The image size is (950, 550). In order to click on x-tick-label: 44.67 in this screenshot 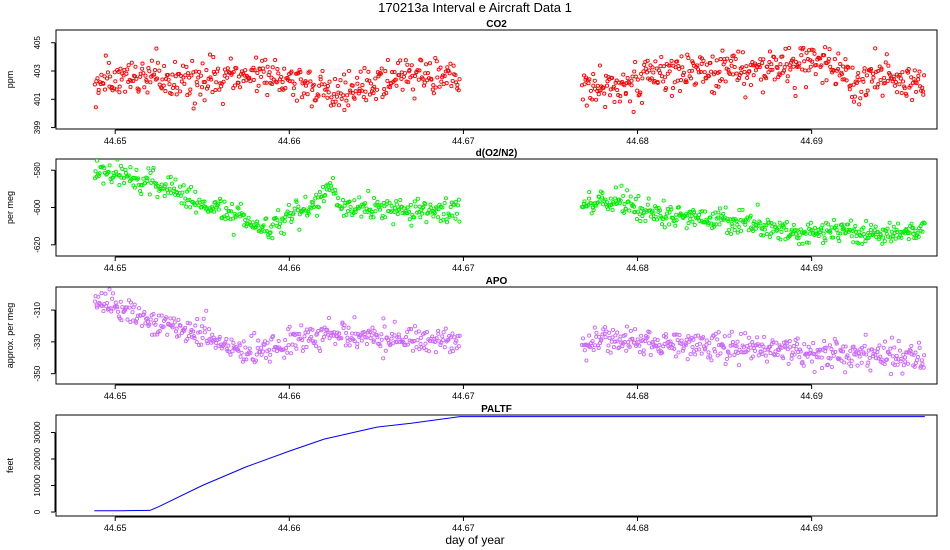, I will do `click(463, 268)`.